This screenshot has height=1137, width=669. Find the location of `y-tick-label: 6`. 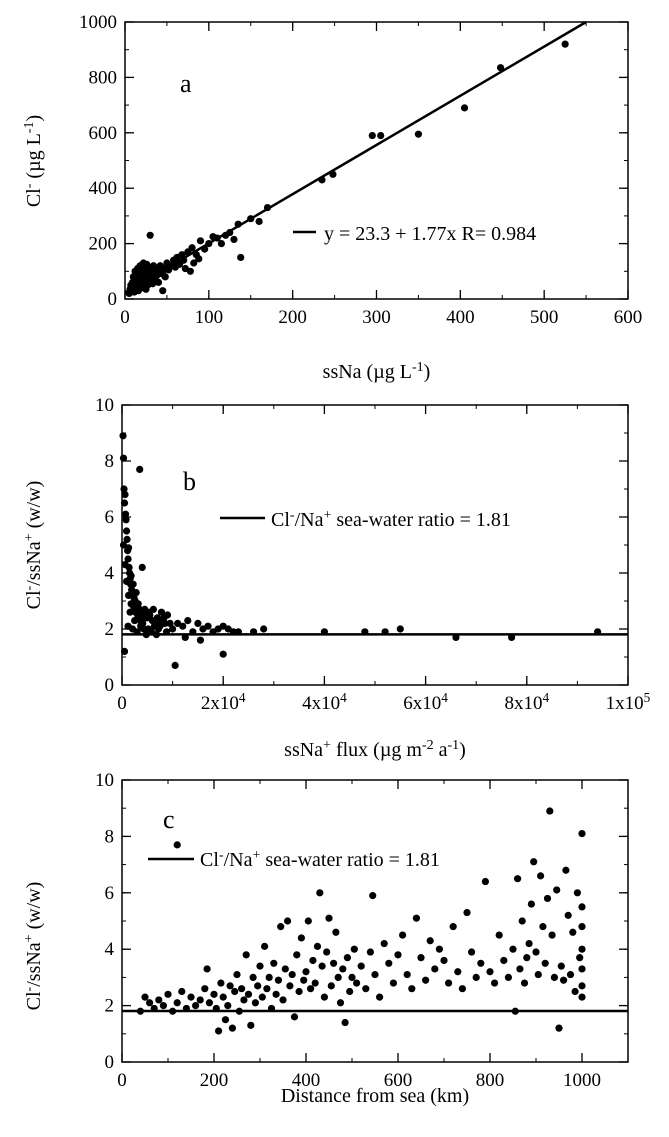

y-tick-label: 6 is located at coordinates (110, 517).